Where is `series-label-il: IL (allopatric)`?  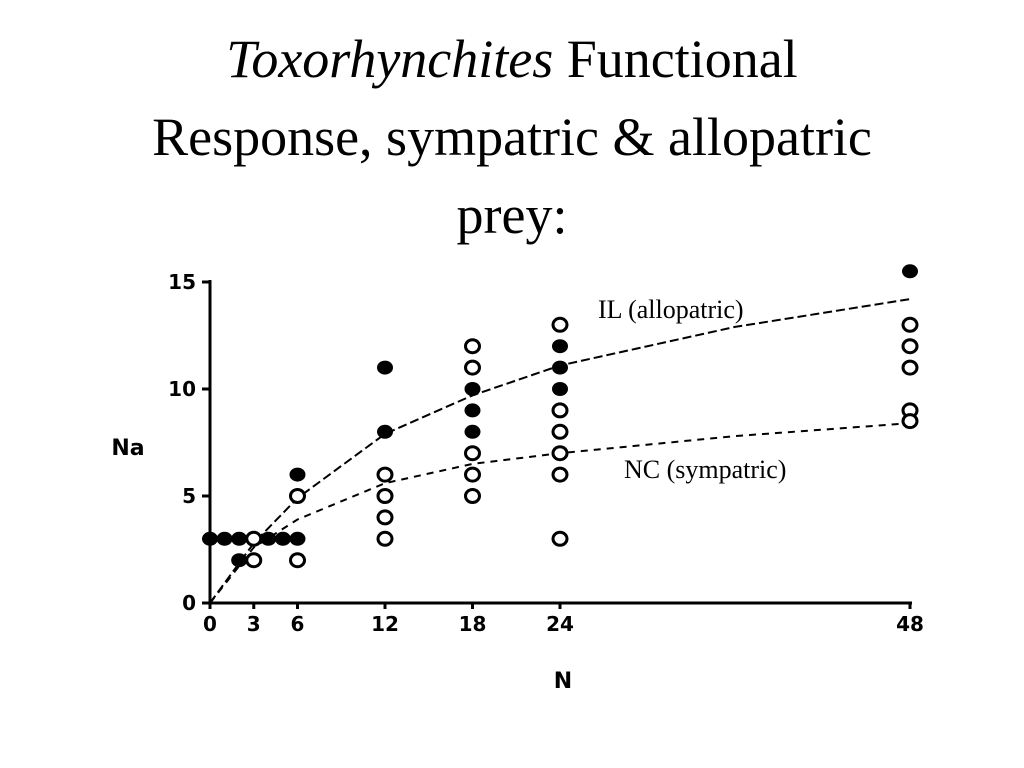 series-label-il: IL (allopatric) is located at coordinates (671, 309).